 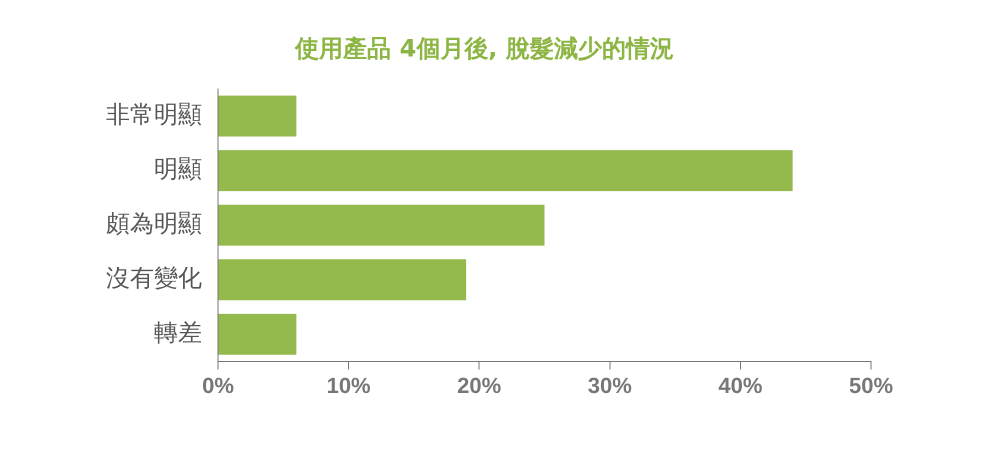 I want to click on x-tick-label: 30%, so click(x=610, y=385).